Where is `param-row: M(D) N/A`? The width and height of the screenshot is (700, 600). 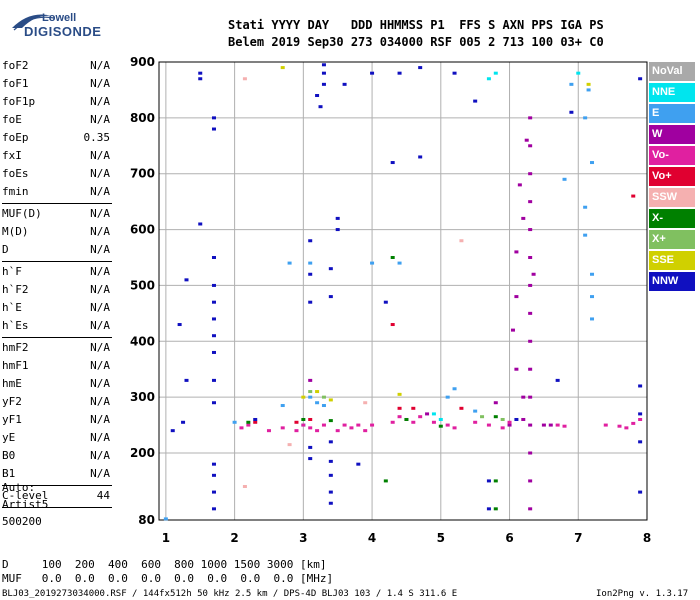 param-row: M(D) N/A is located at coordinates (57, 232).